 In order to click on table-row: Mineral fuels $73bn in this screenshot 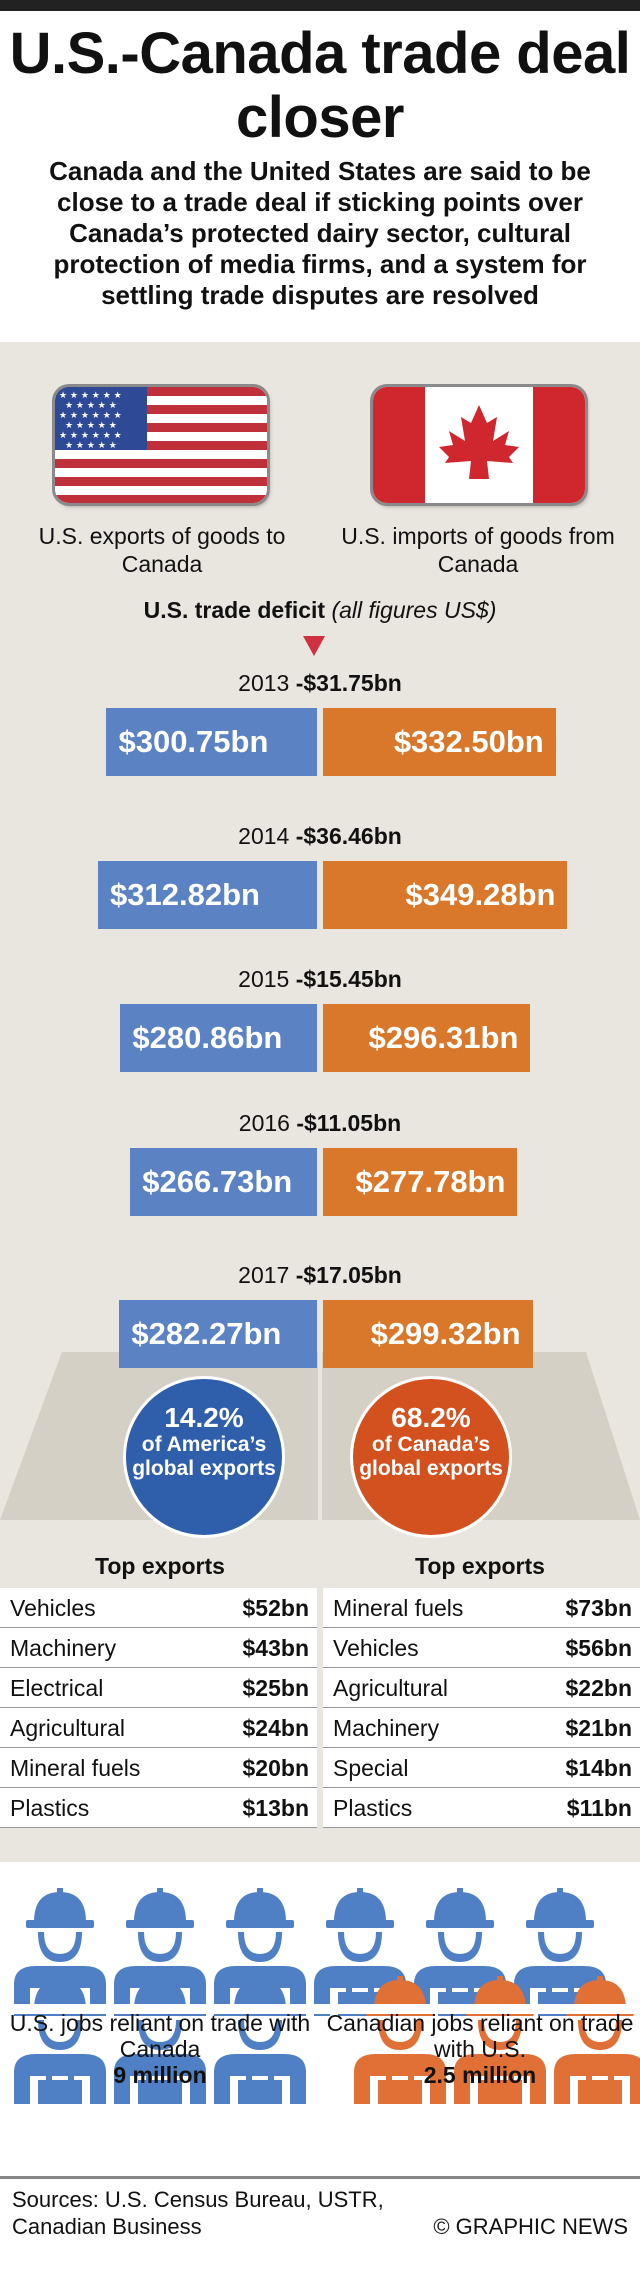, I will do `click(481, 1608)`.